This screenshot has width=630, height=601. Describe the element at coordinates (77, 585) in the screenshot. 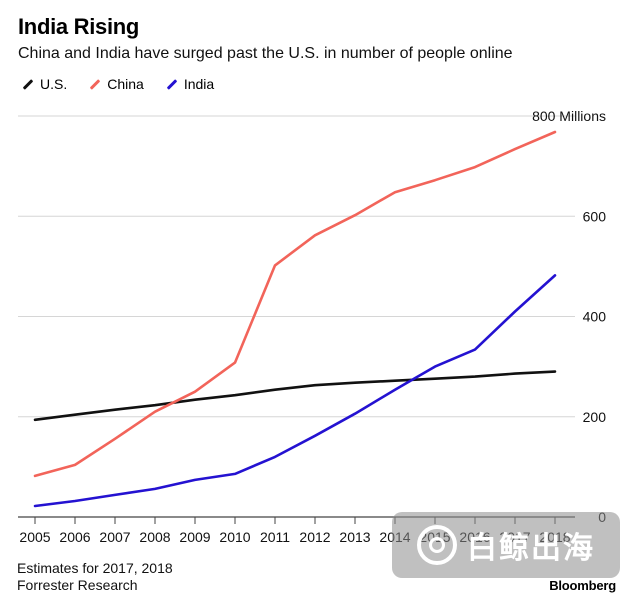

I see `source-note: Forrester Research` at that location.